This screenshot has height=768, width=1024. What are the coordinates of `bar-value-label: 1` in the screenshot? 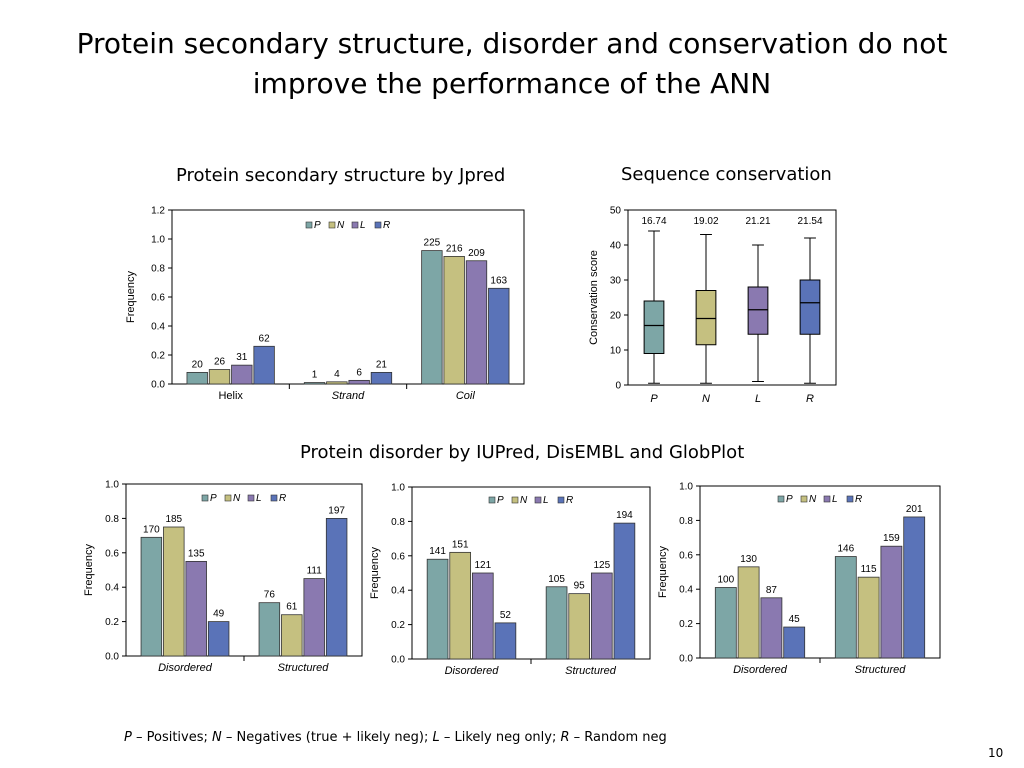 It's located at (315, 375).